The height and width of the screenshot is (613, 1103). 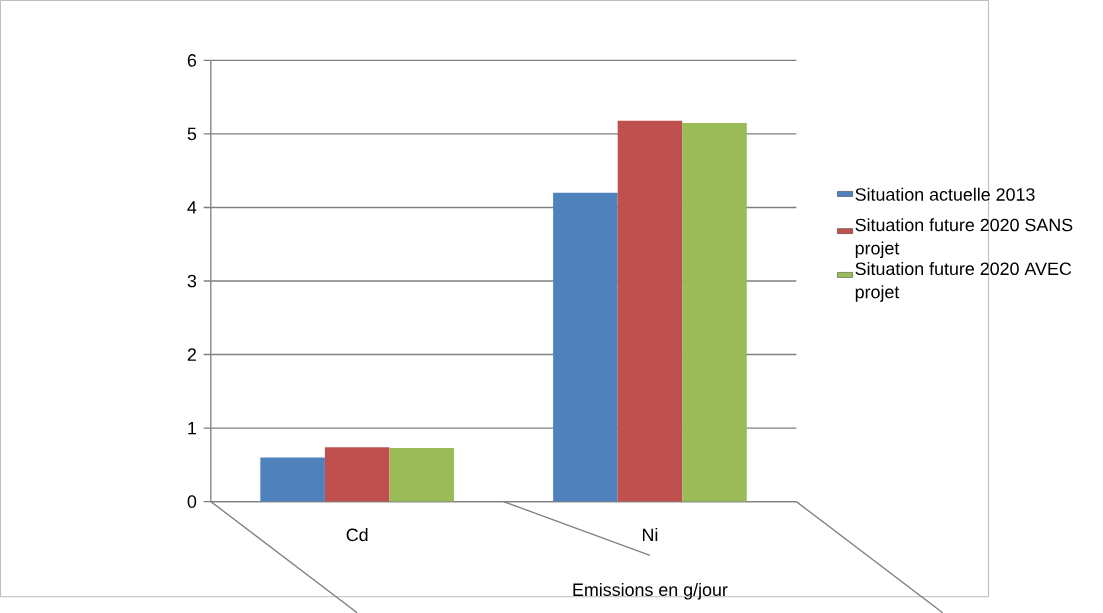 What do you see at coordinates (191, 354) in the screenshot?
I see `y-tick-label: 2` at bounding box center [191, 354].